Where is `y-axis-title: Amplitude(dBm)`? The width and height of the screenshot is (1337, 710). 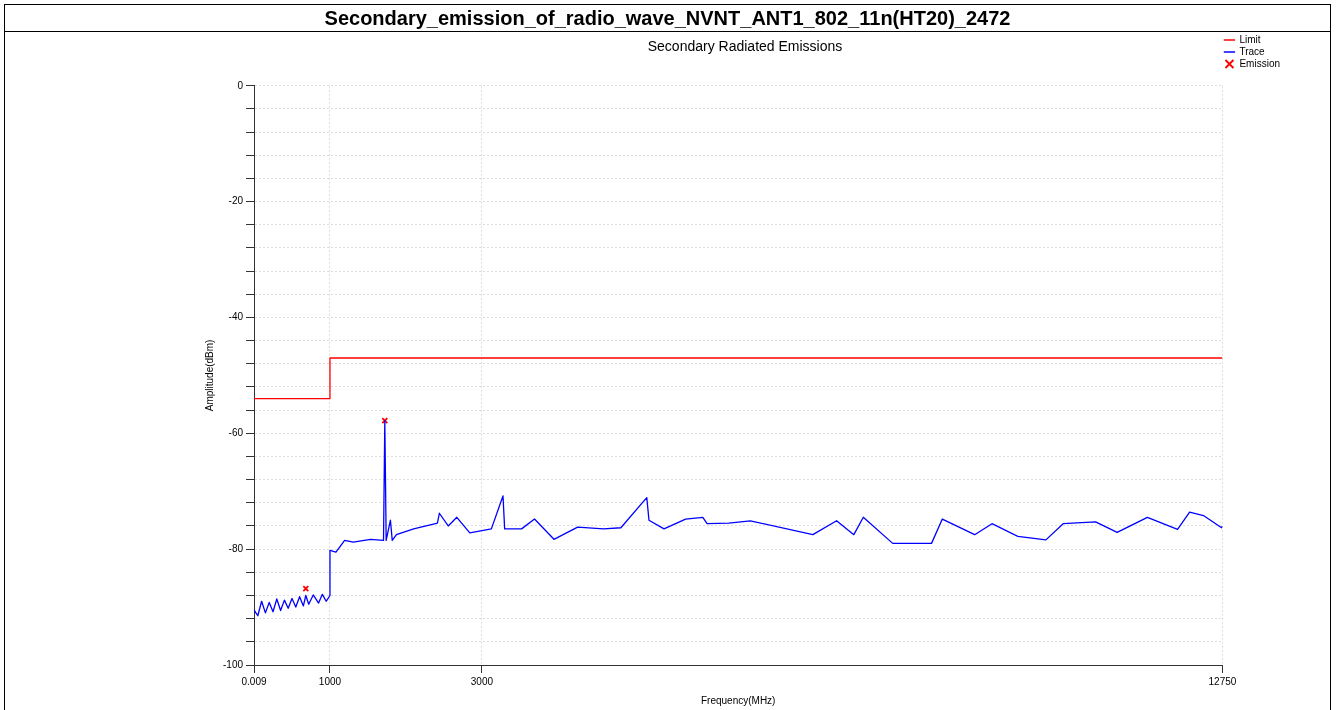
y-axis-title: Amplitude(dBm) is located at coordinates (209, 375).